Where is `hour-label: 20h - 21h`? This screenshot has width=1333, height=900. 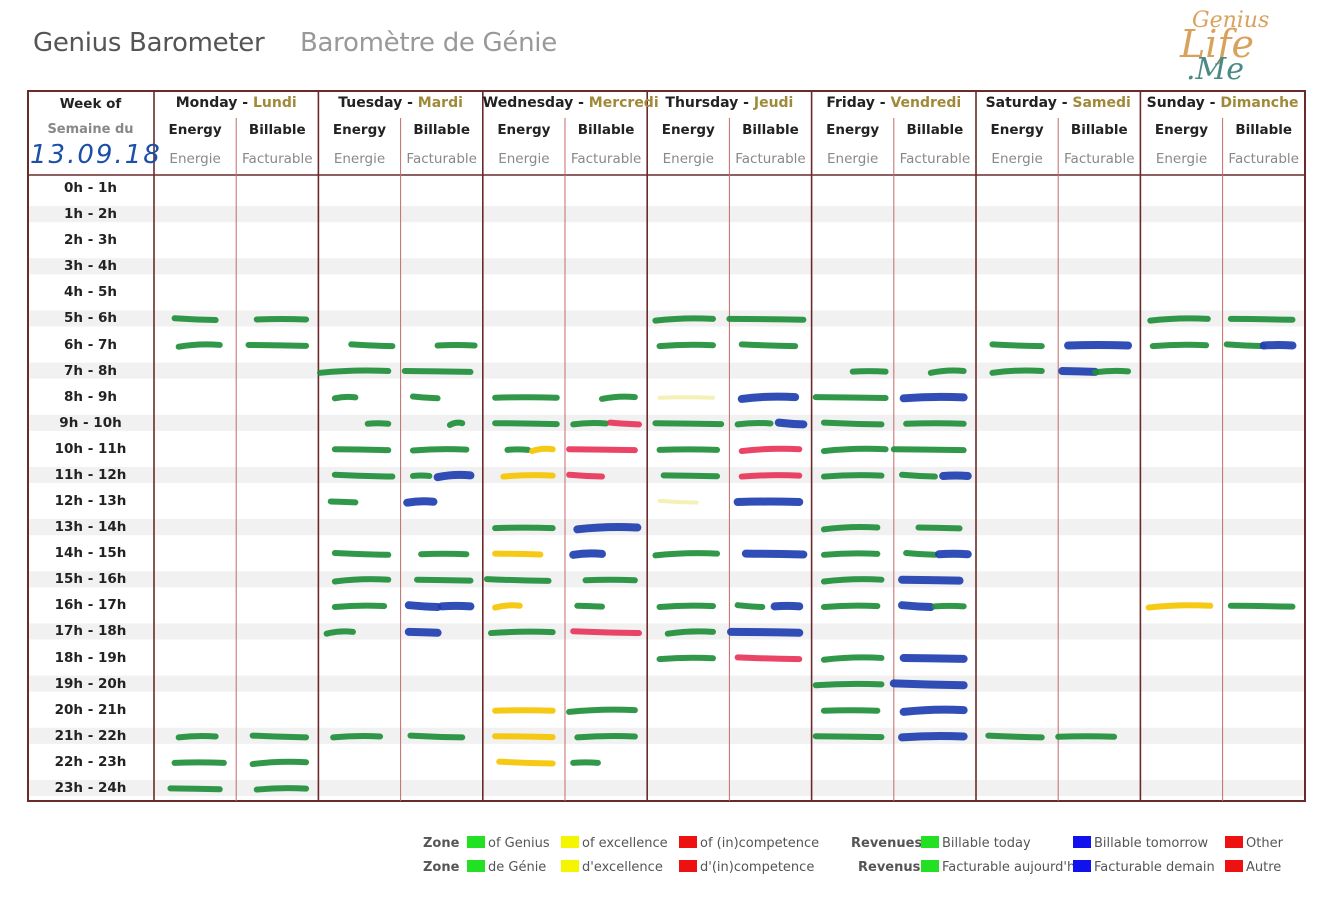 hour-label: 20h - 21h is located at coordinates (90, 709).